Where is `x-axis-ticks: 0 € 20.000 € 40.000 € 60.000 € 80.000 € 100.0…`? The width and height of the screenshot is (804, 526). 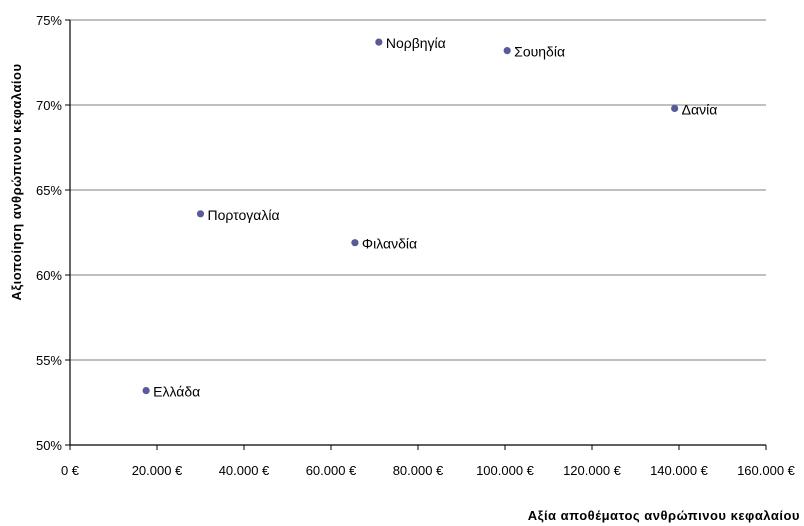 x-axis-ticks: 0 € 20.000 € 40.000 € 60.000 € 80.000 € 100.0… is located at coordinates (428, 461).